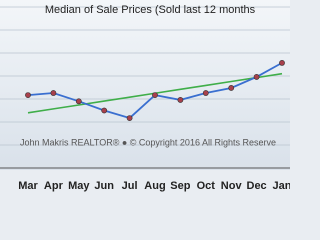 The width and height of the screenshot is (320, 240). What do you see at coordinates (79, 186) in the screenshot?
I see `x-tick-label: May` at bounding box center [79, 186].